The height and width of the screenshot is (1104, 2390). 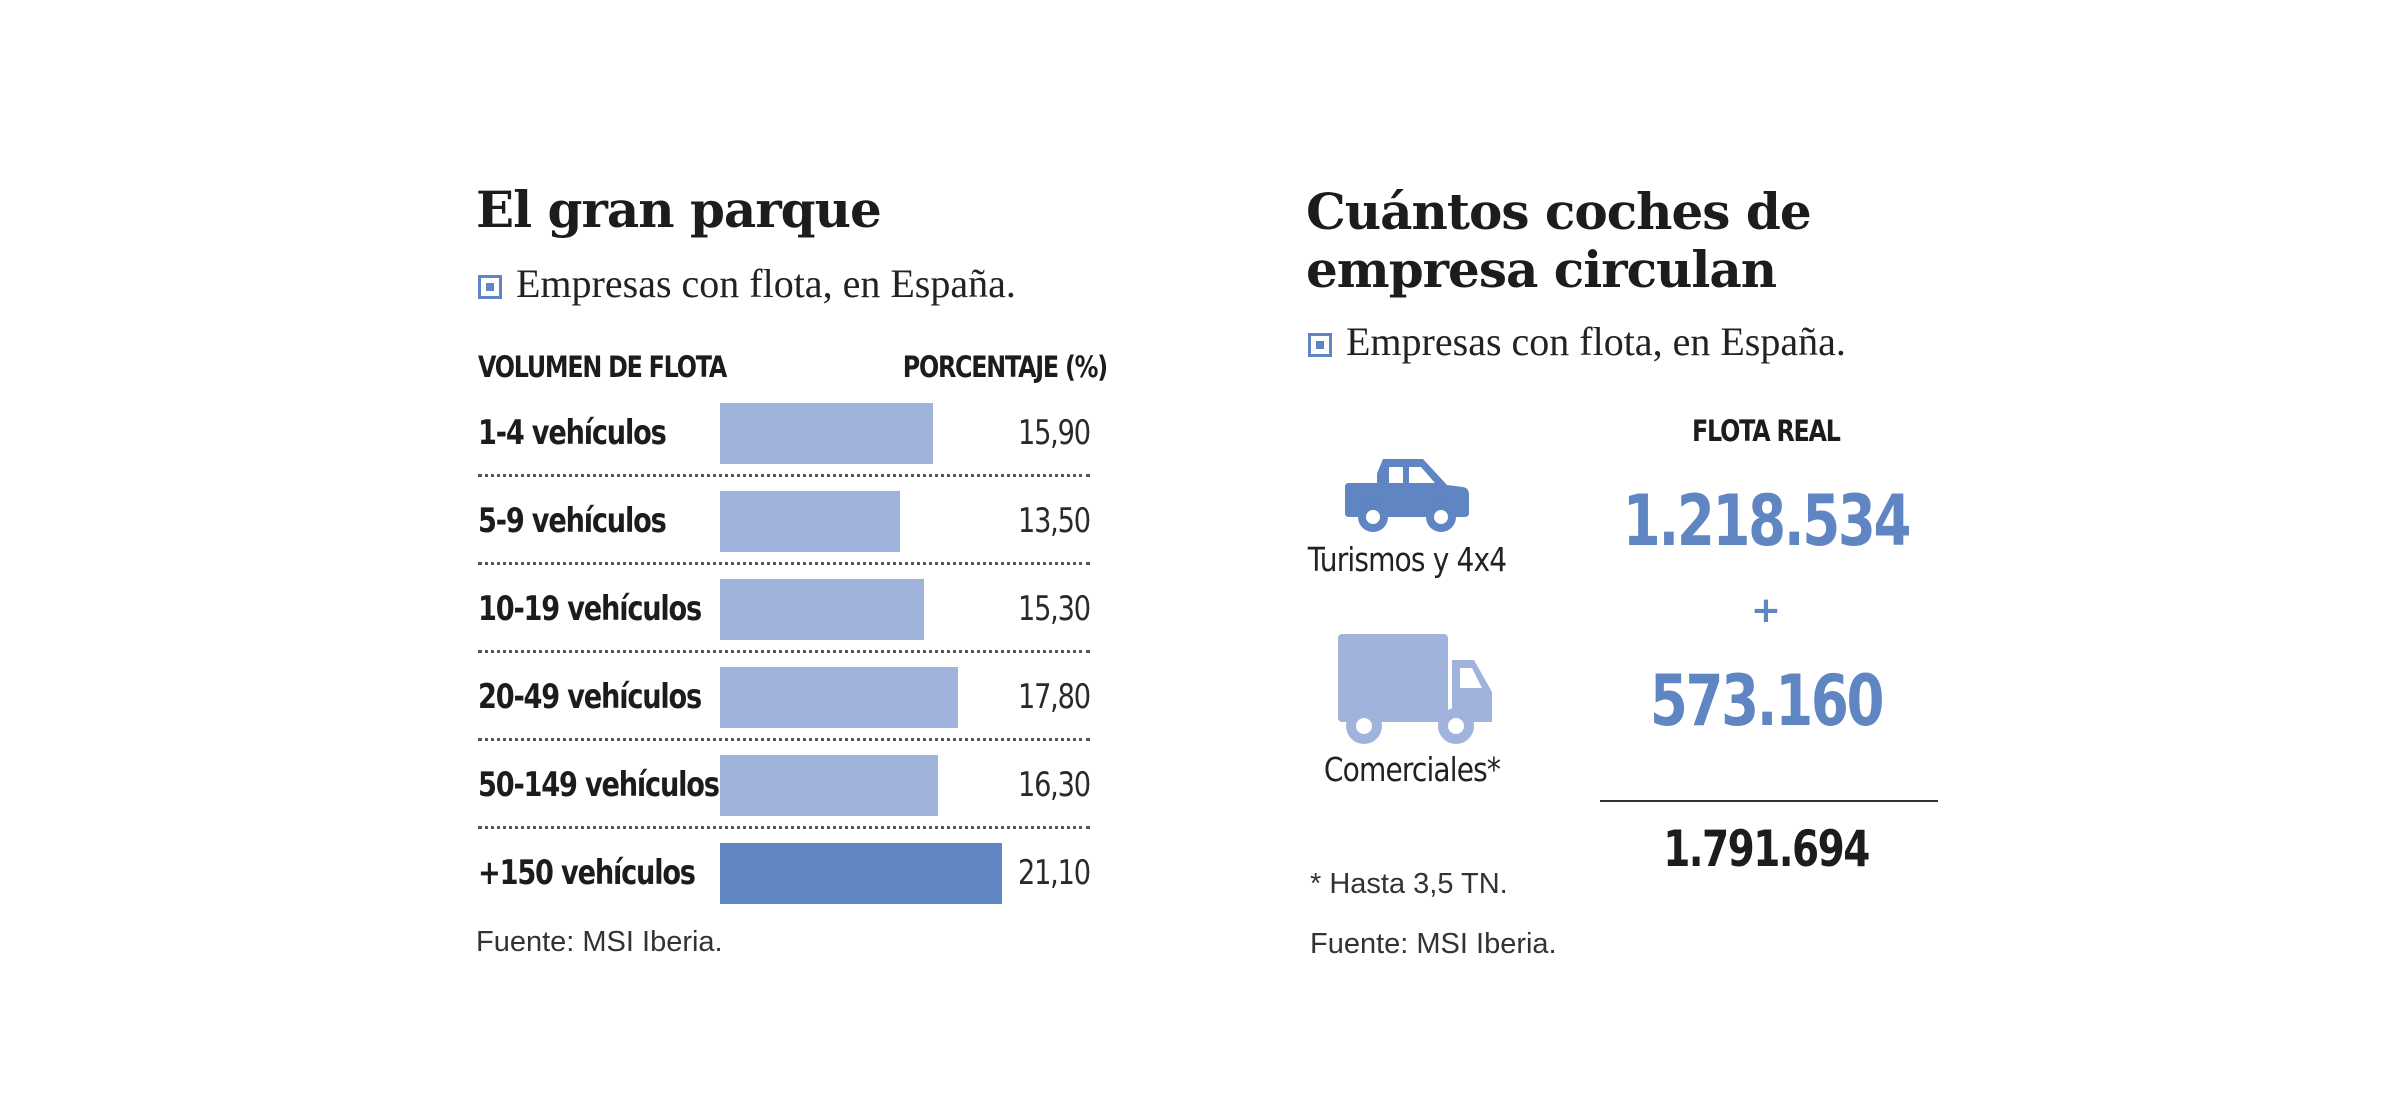 What do you see at coordinates (1766, 431) in the screenshot?
I see `flota-real-header: FLOTA REAL` at bounding box center [1766, 431].